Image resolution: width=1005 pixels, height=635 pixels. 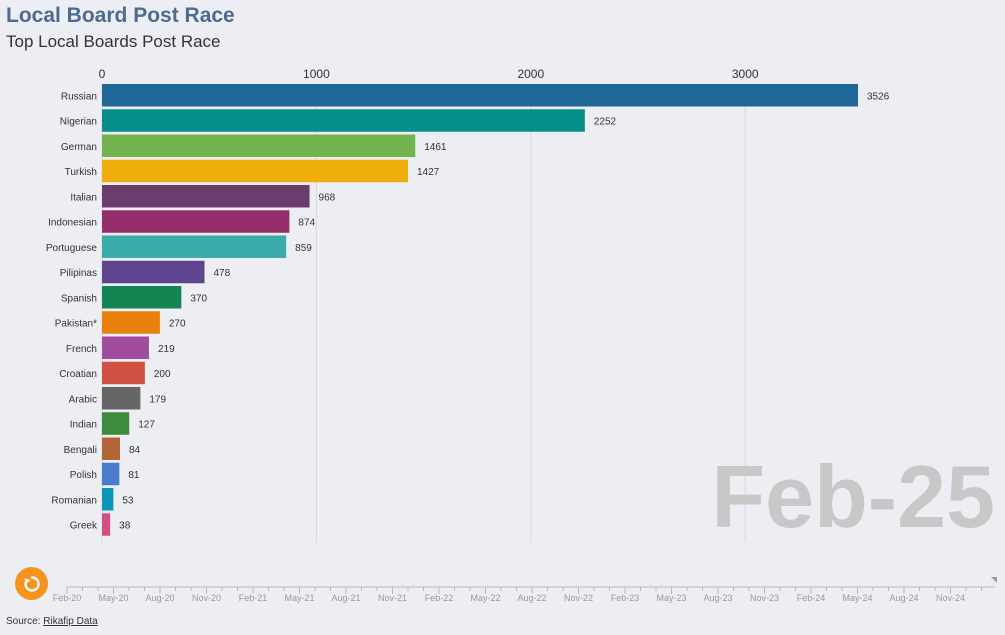 What do you see at coordinates (878, 96) in the screenshot?
I see `value-label: 3526` at bounding box center [878, 96].